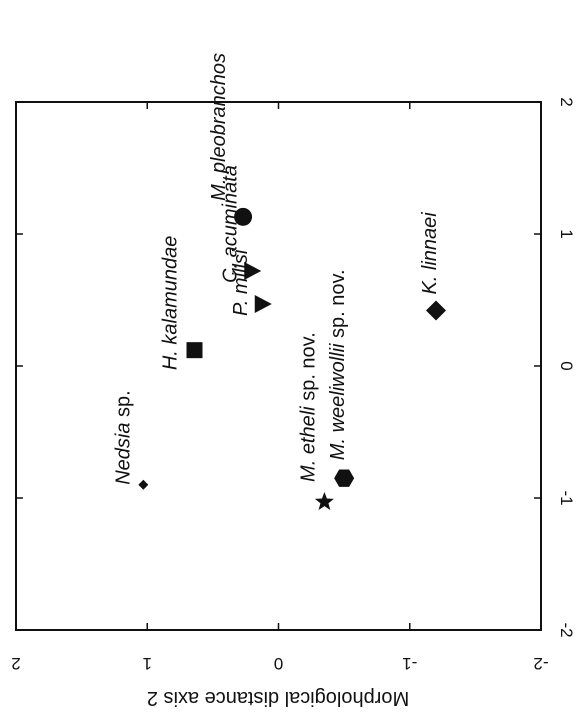 The width and height of the screenshot is (576, 716). What do you see at coordinates (278, 663) in the screenshot?
I see `y-tick-label: 0` at bounding box center [278, 663].